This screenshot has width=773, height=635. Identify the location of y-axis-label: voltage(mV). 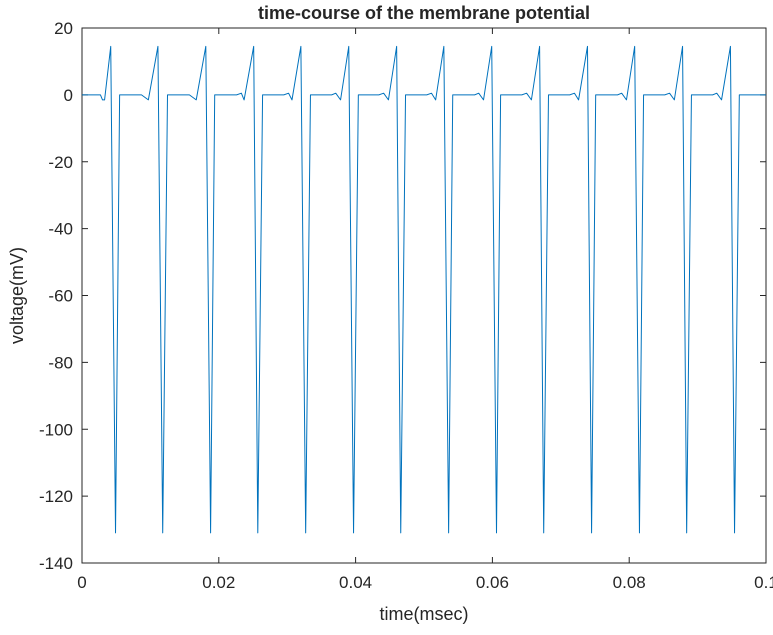
(17, 295).